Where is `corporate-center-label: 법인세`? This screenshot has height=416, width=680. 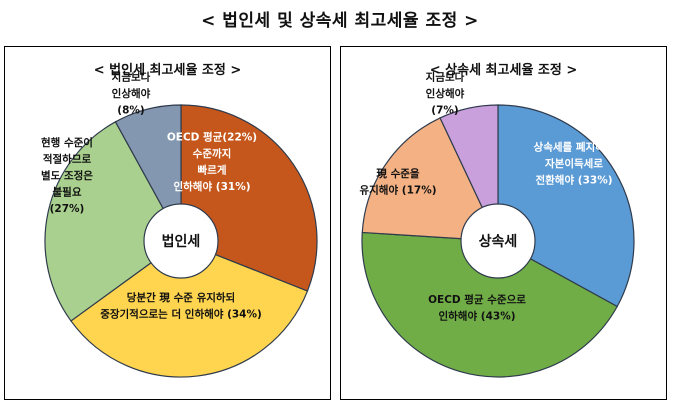
corporate-center-label: 법인세 is located at coordinates (181, 241).